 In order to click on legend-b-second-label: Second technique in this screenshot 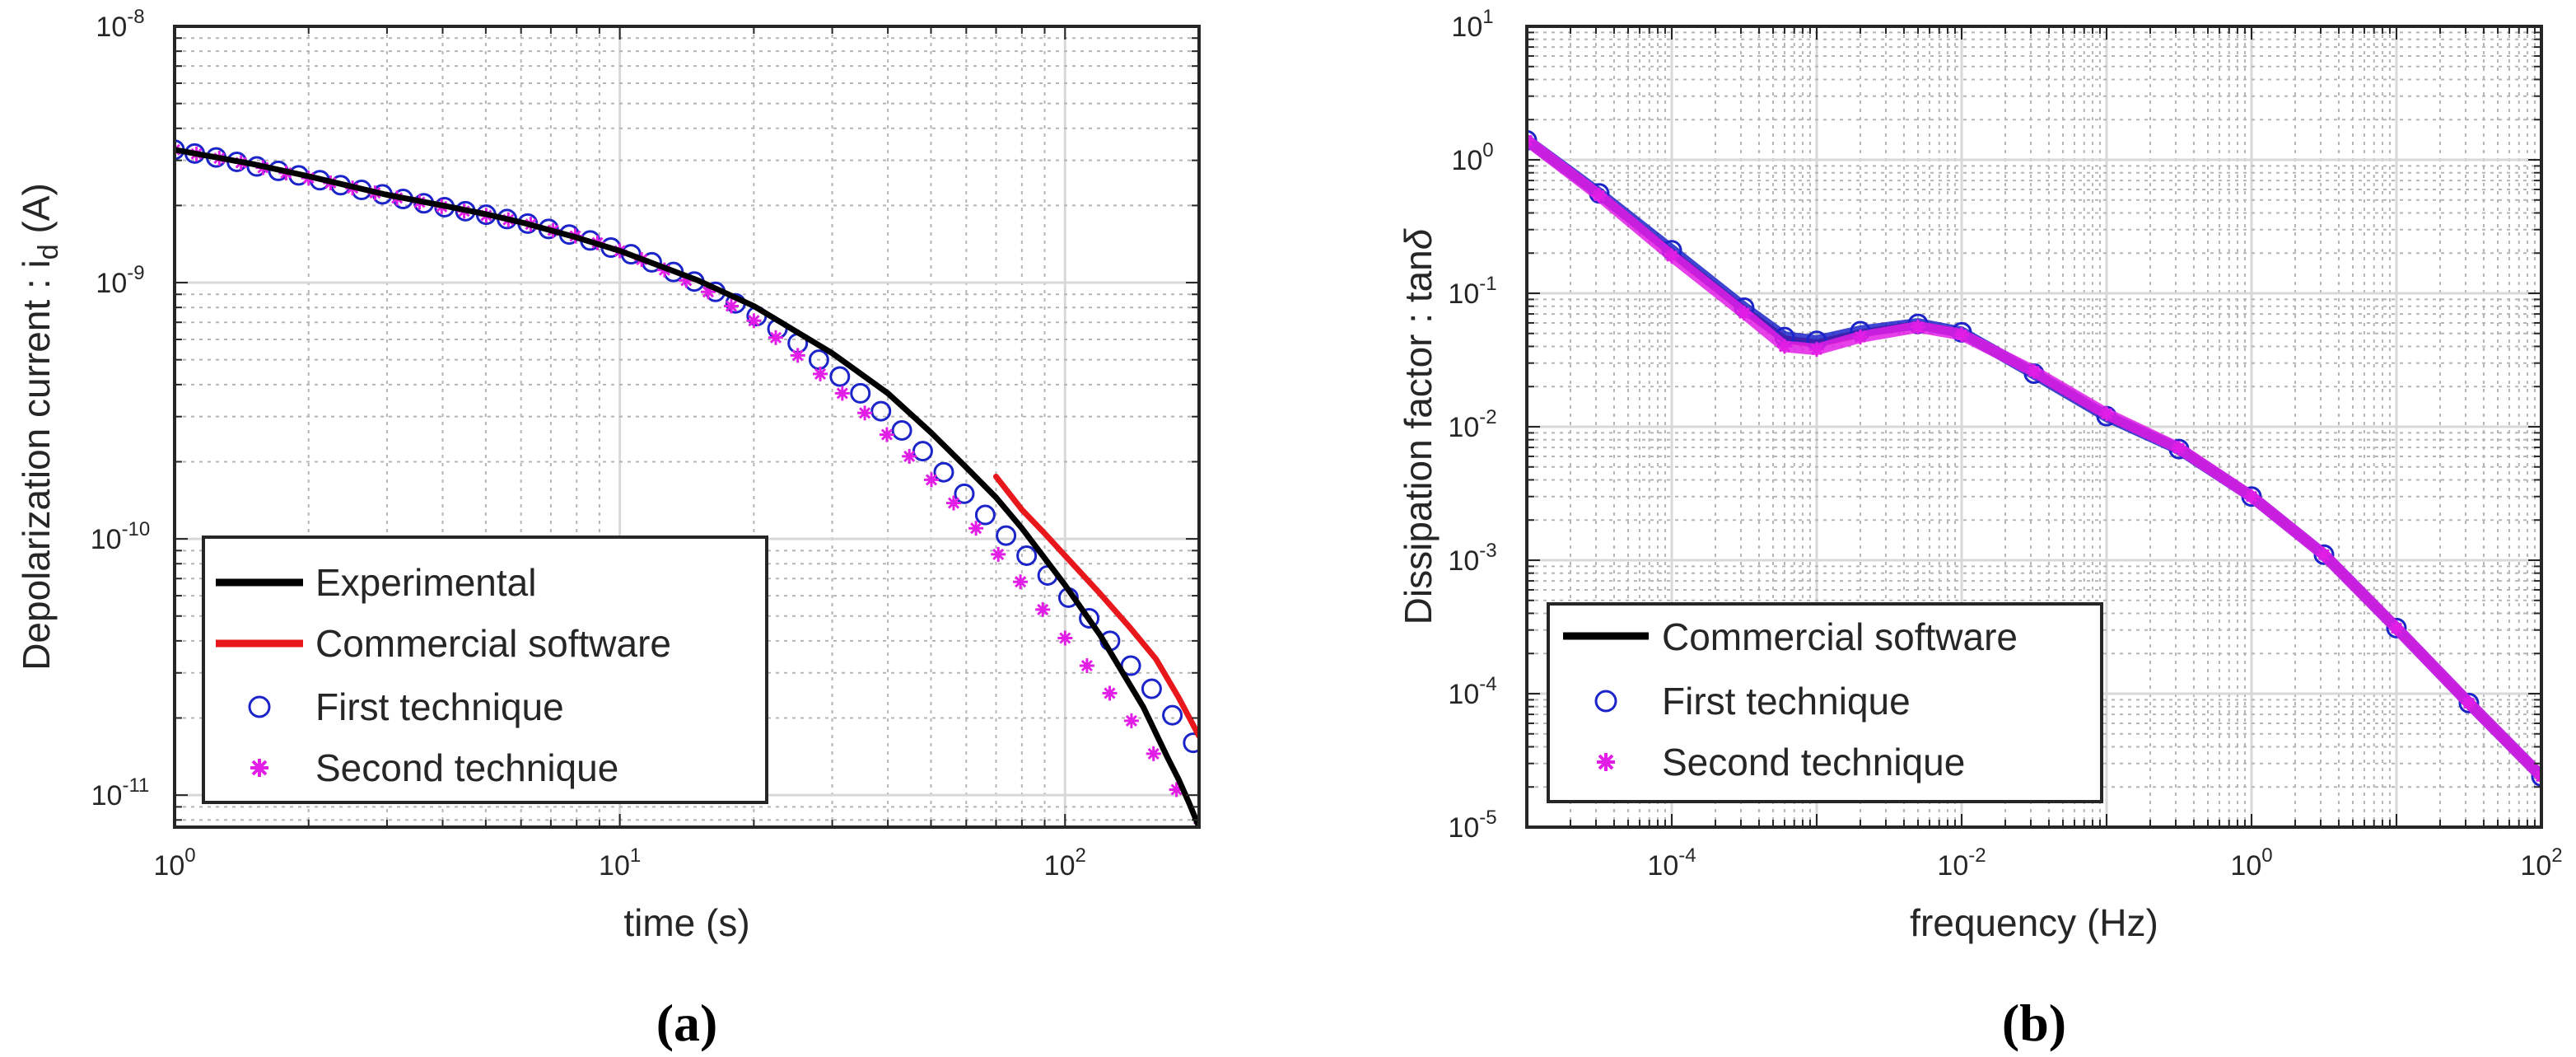, I will do `click(1813, 762)`.